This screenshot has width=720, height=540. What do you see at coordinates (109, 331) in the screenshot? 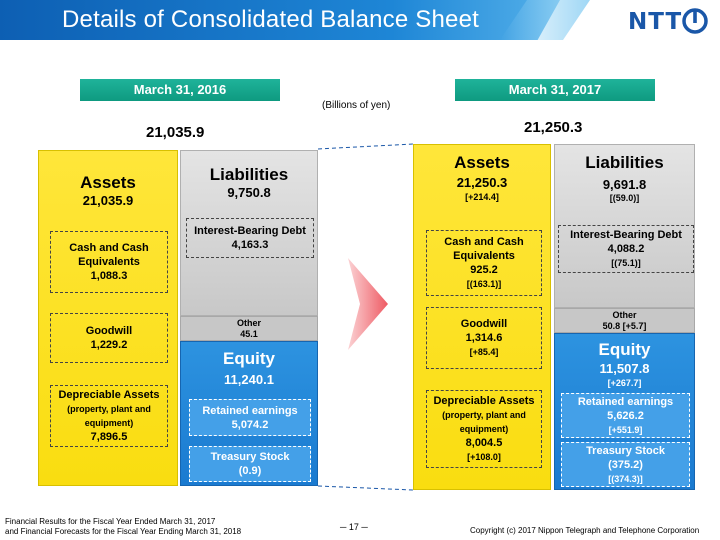
I see `goodwill-label-2016: Goodwill` at bounding box center [109, 331].